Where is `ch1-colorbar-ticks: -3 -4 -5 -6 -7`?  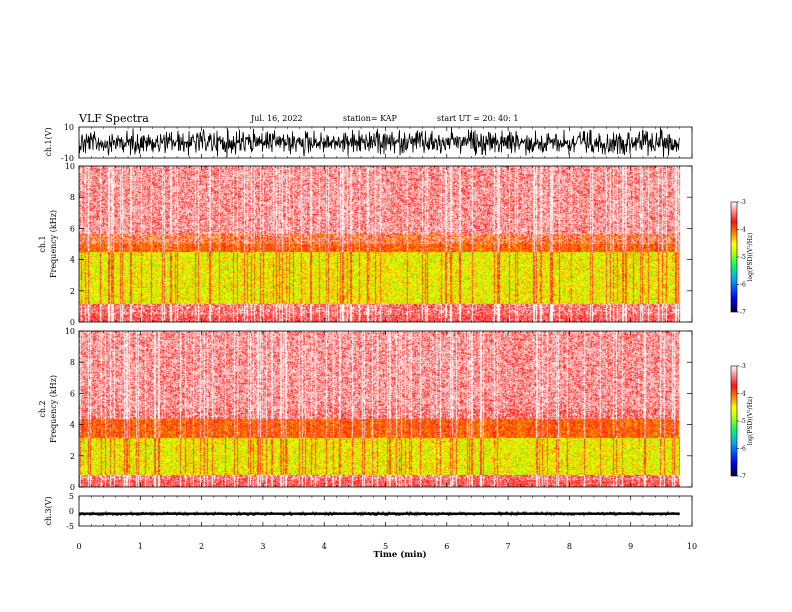
ch1-colorbar-ticks: -3 -4 -5 -6 -7 is located at coordinates (741, 257).